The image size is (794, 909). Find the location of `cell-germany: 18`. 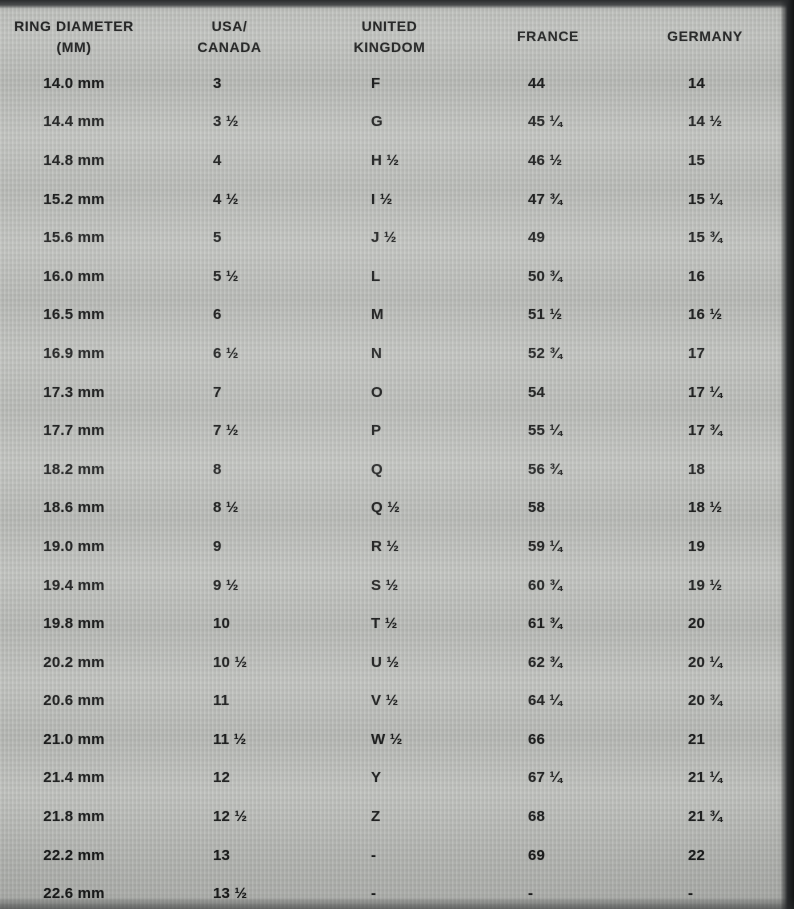

cell-germany: 18 is located at coordinates (697, 469).